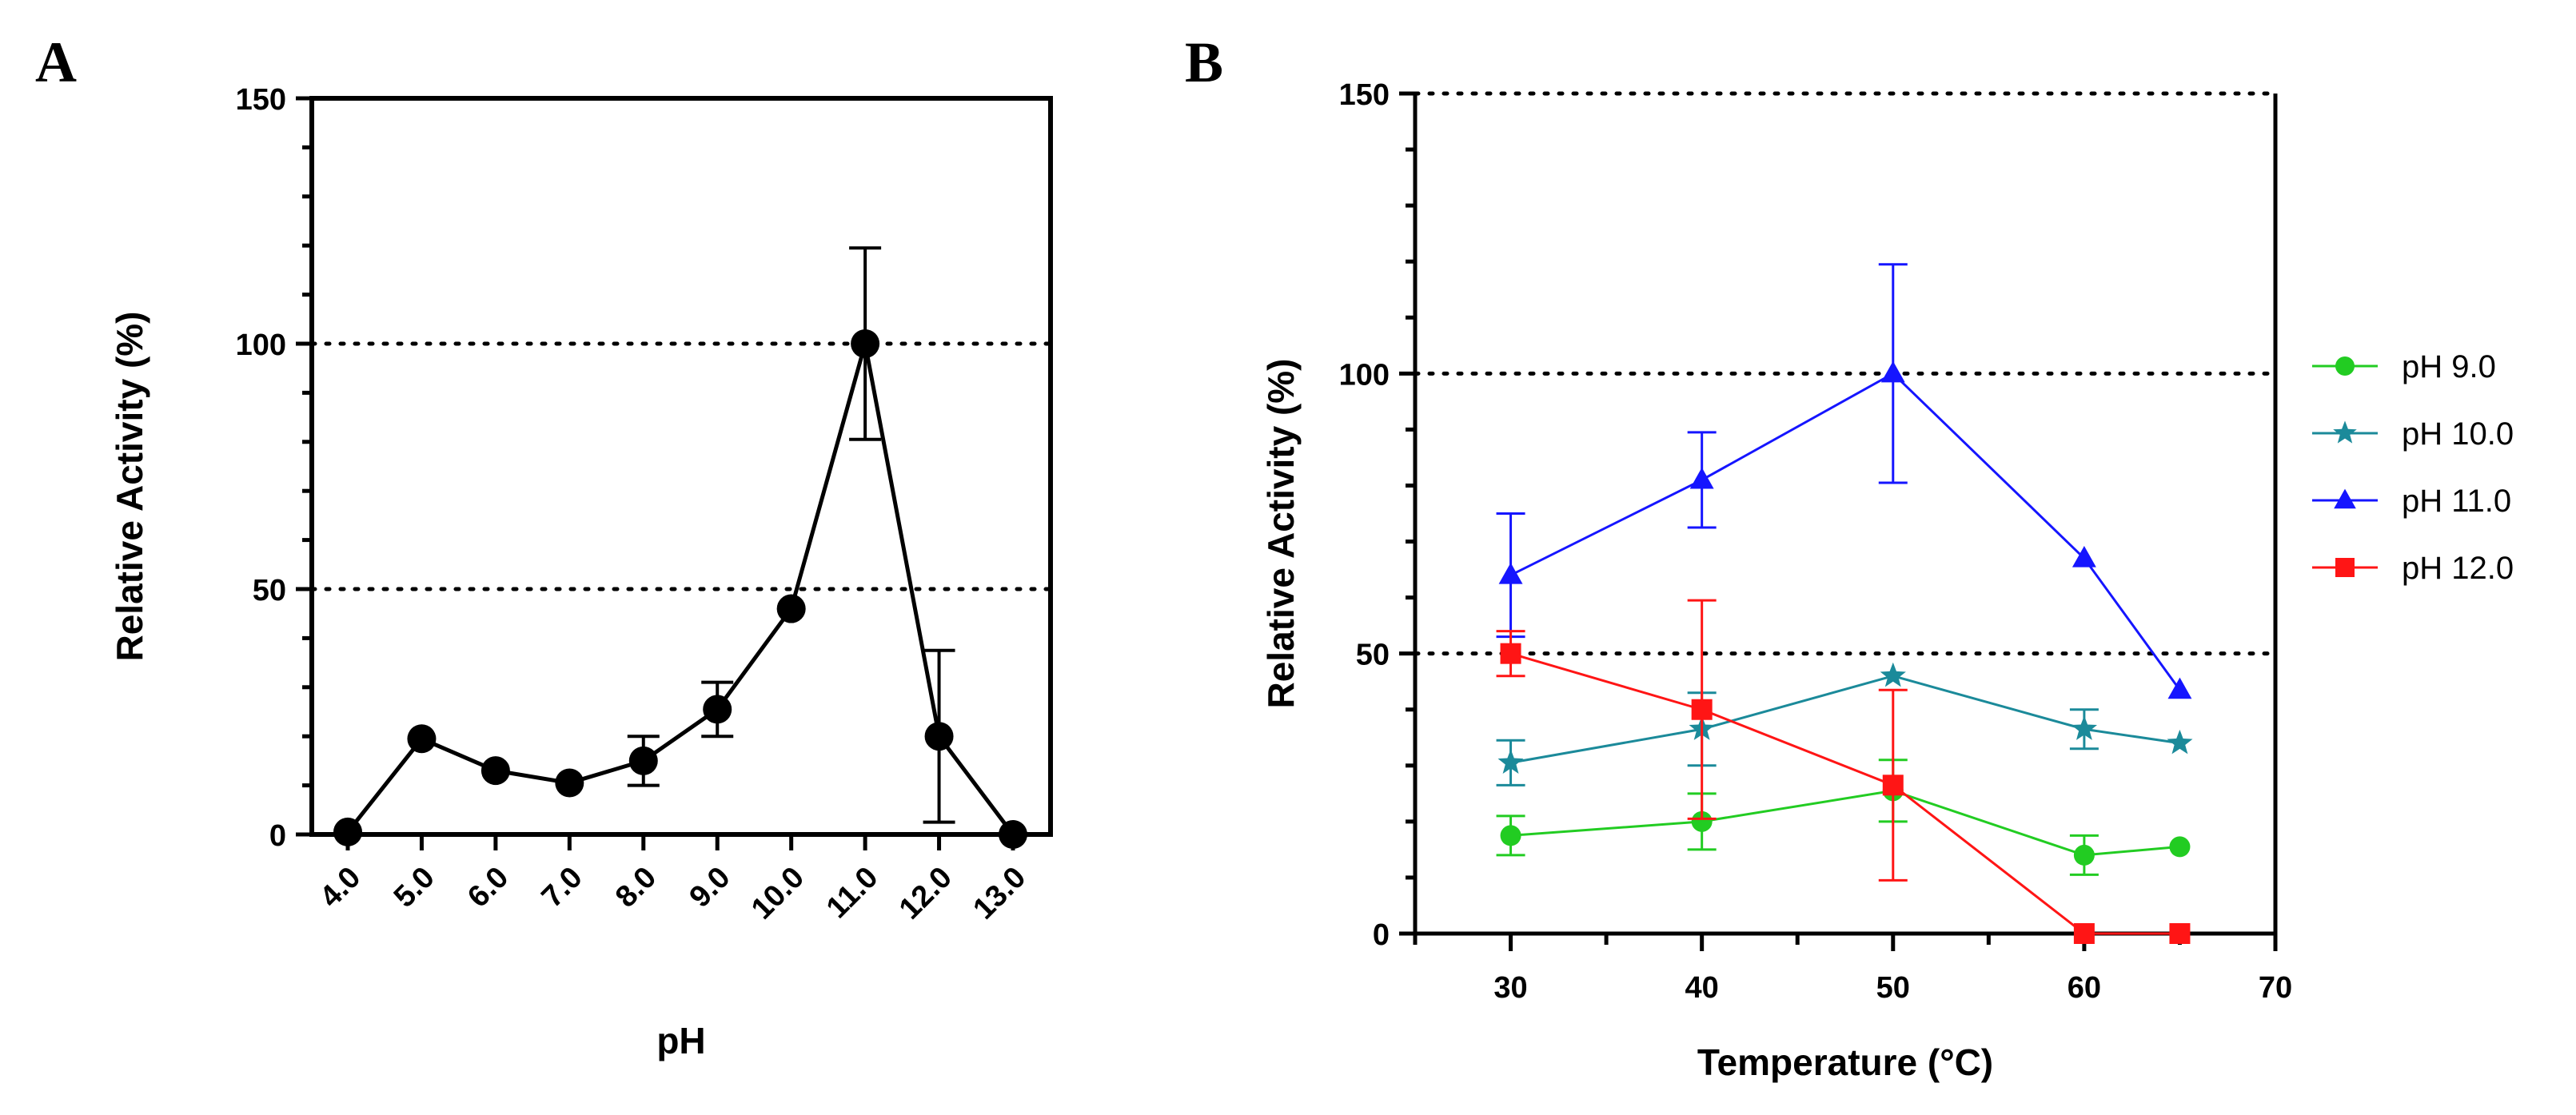  Describe the element at coordinates (999, 893) in the screenshot. I see `x-tick-label: 13.0` at that location.